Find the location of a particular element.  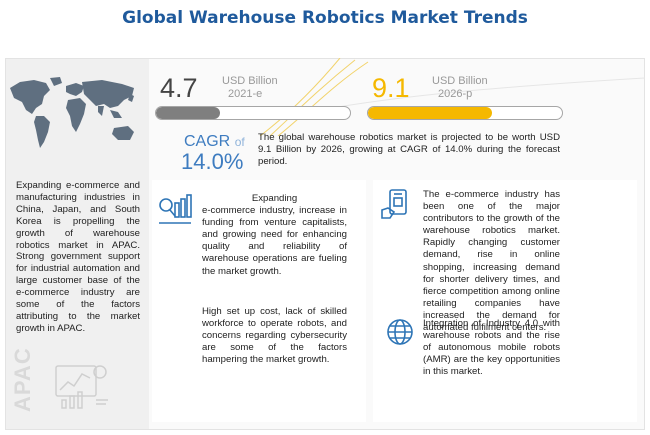

market-2026-unit: USD Billion is located at coordinates (460, 81).